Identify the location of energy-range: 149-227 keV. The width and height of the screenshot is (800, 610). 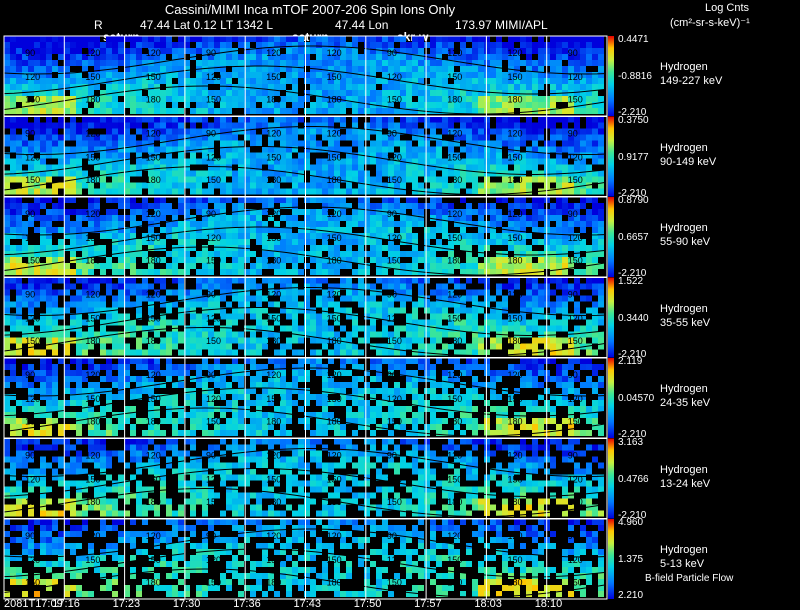
(691, 81).